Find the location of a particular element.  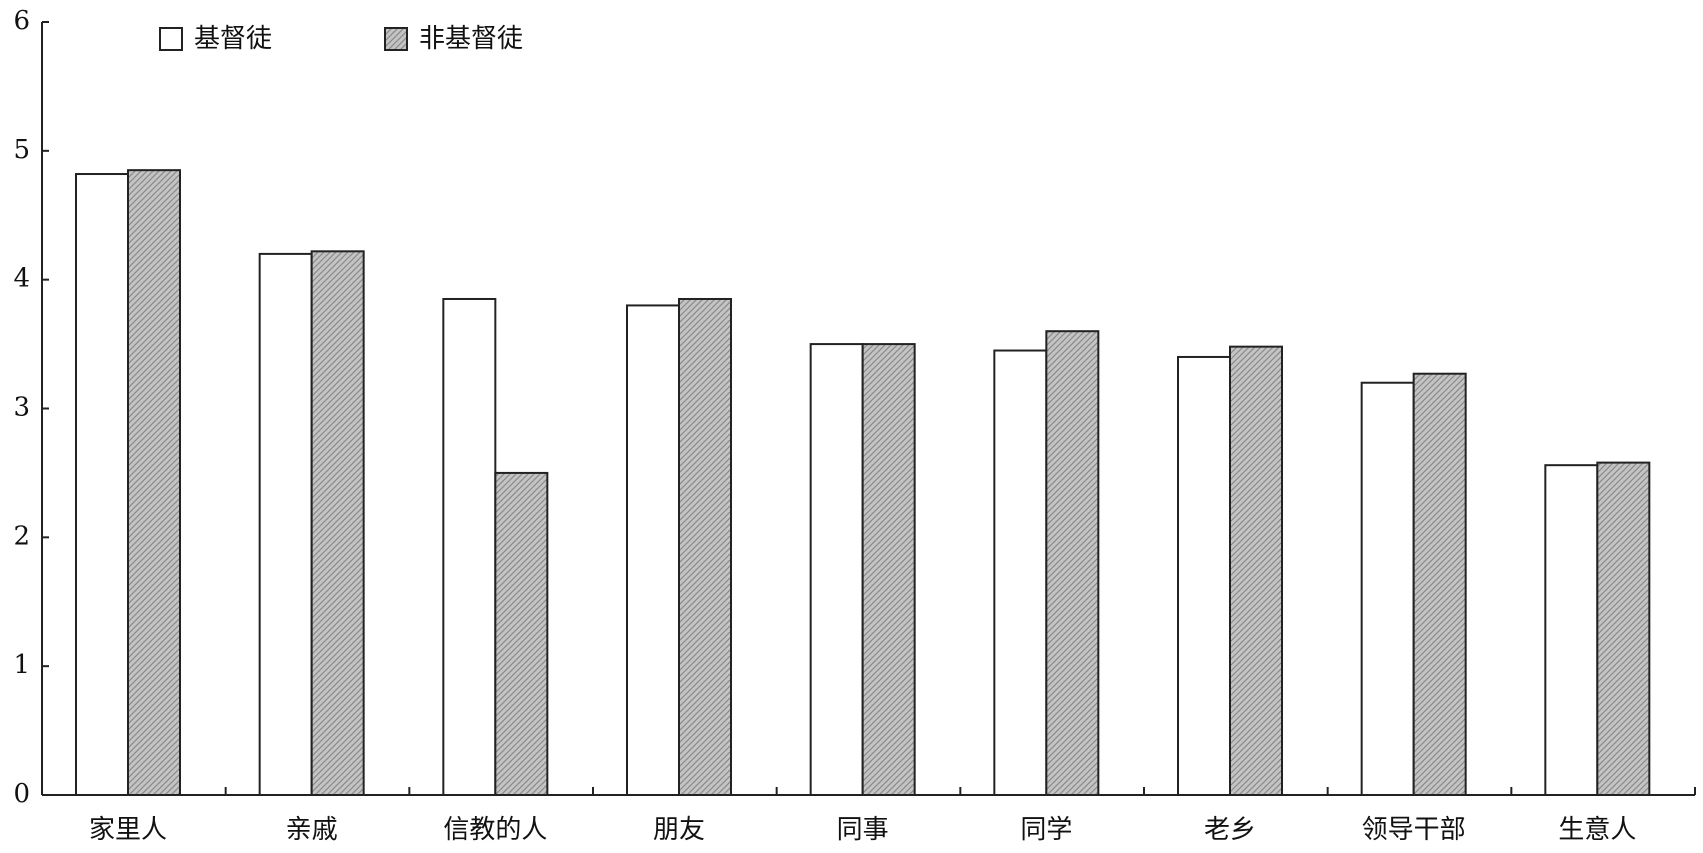

y-tick-label: 6 is located at coordinates (21, 21).